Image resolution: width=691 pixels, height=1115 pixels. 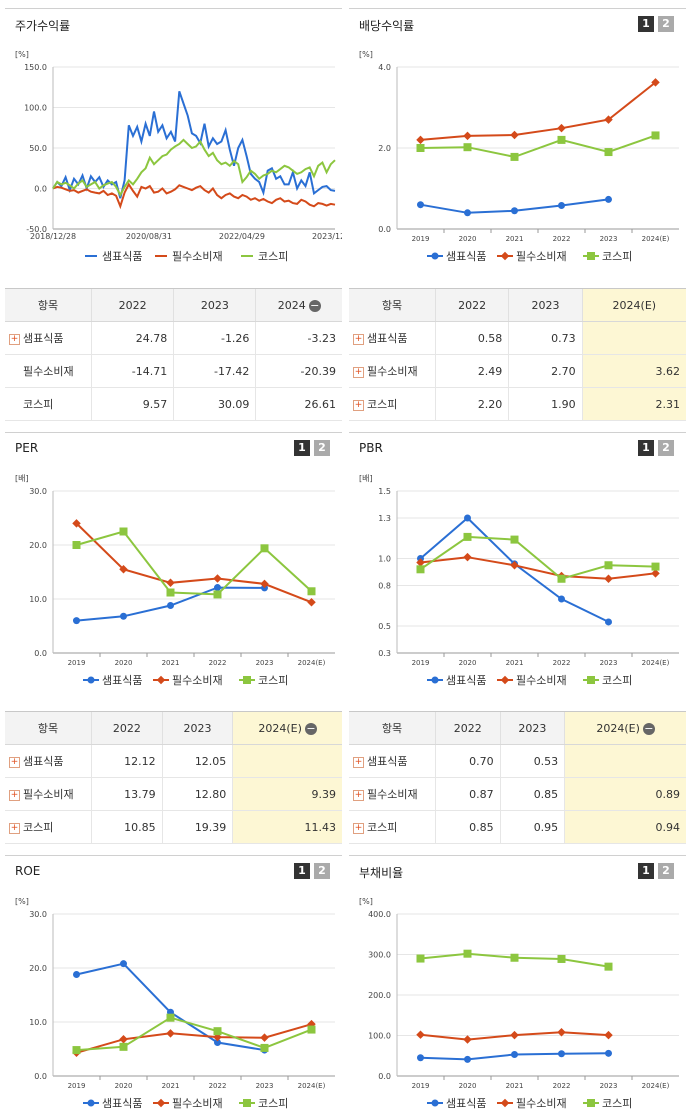 I want to click on y-tick-label: 100.0, so click(x=379, y=1036).